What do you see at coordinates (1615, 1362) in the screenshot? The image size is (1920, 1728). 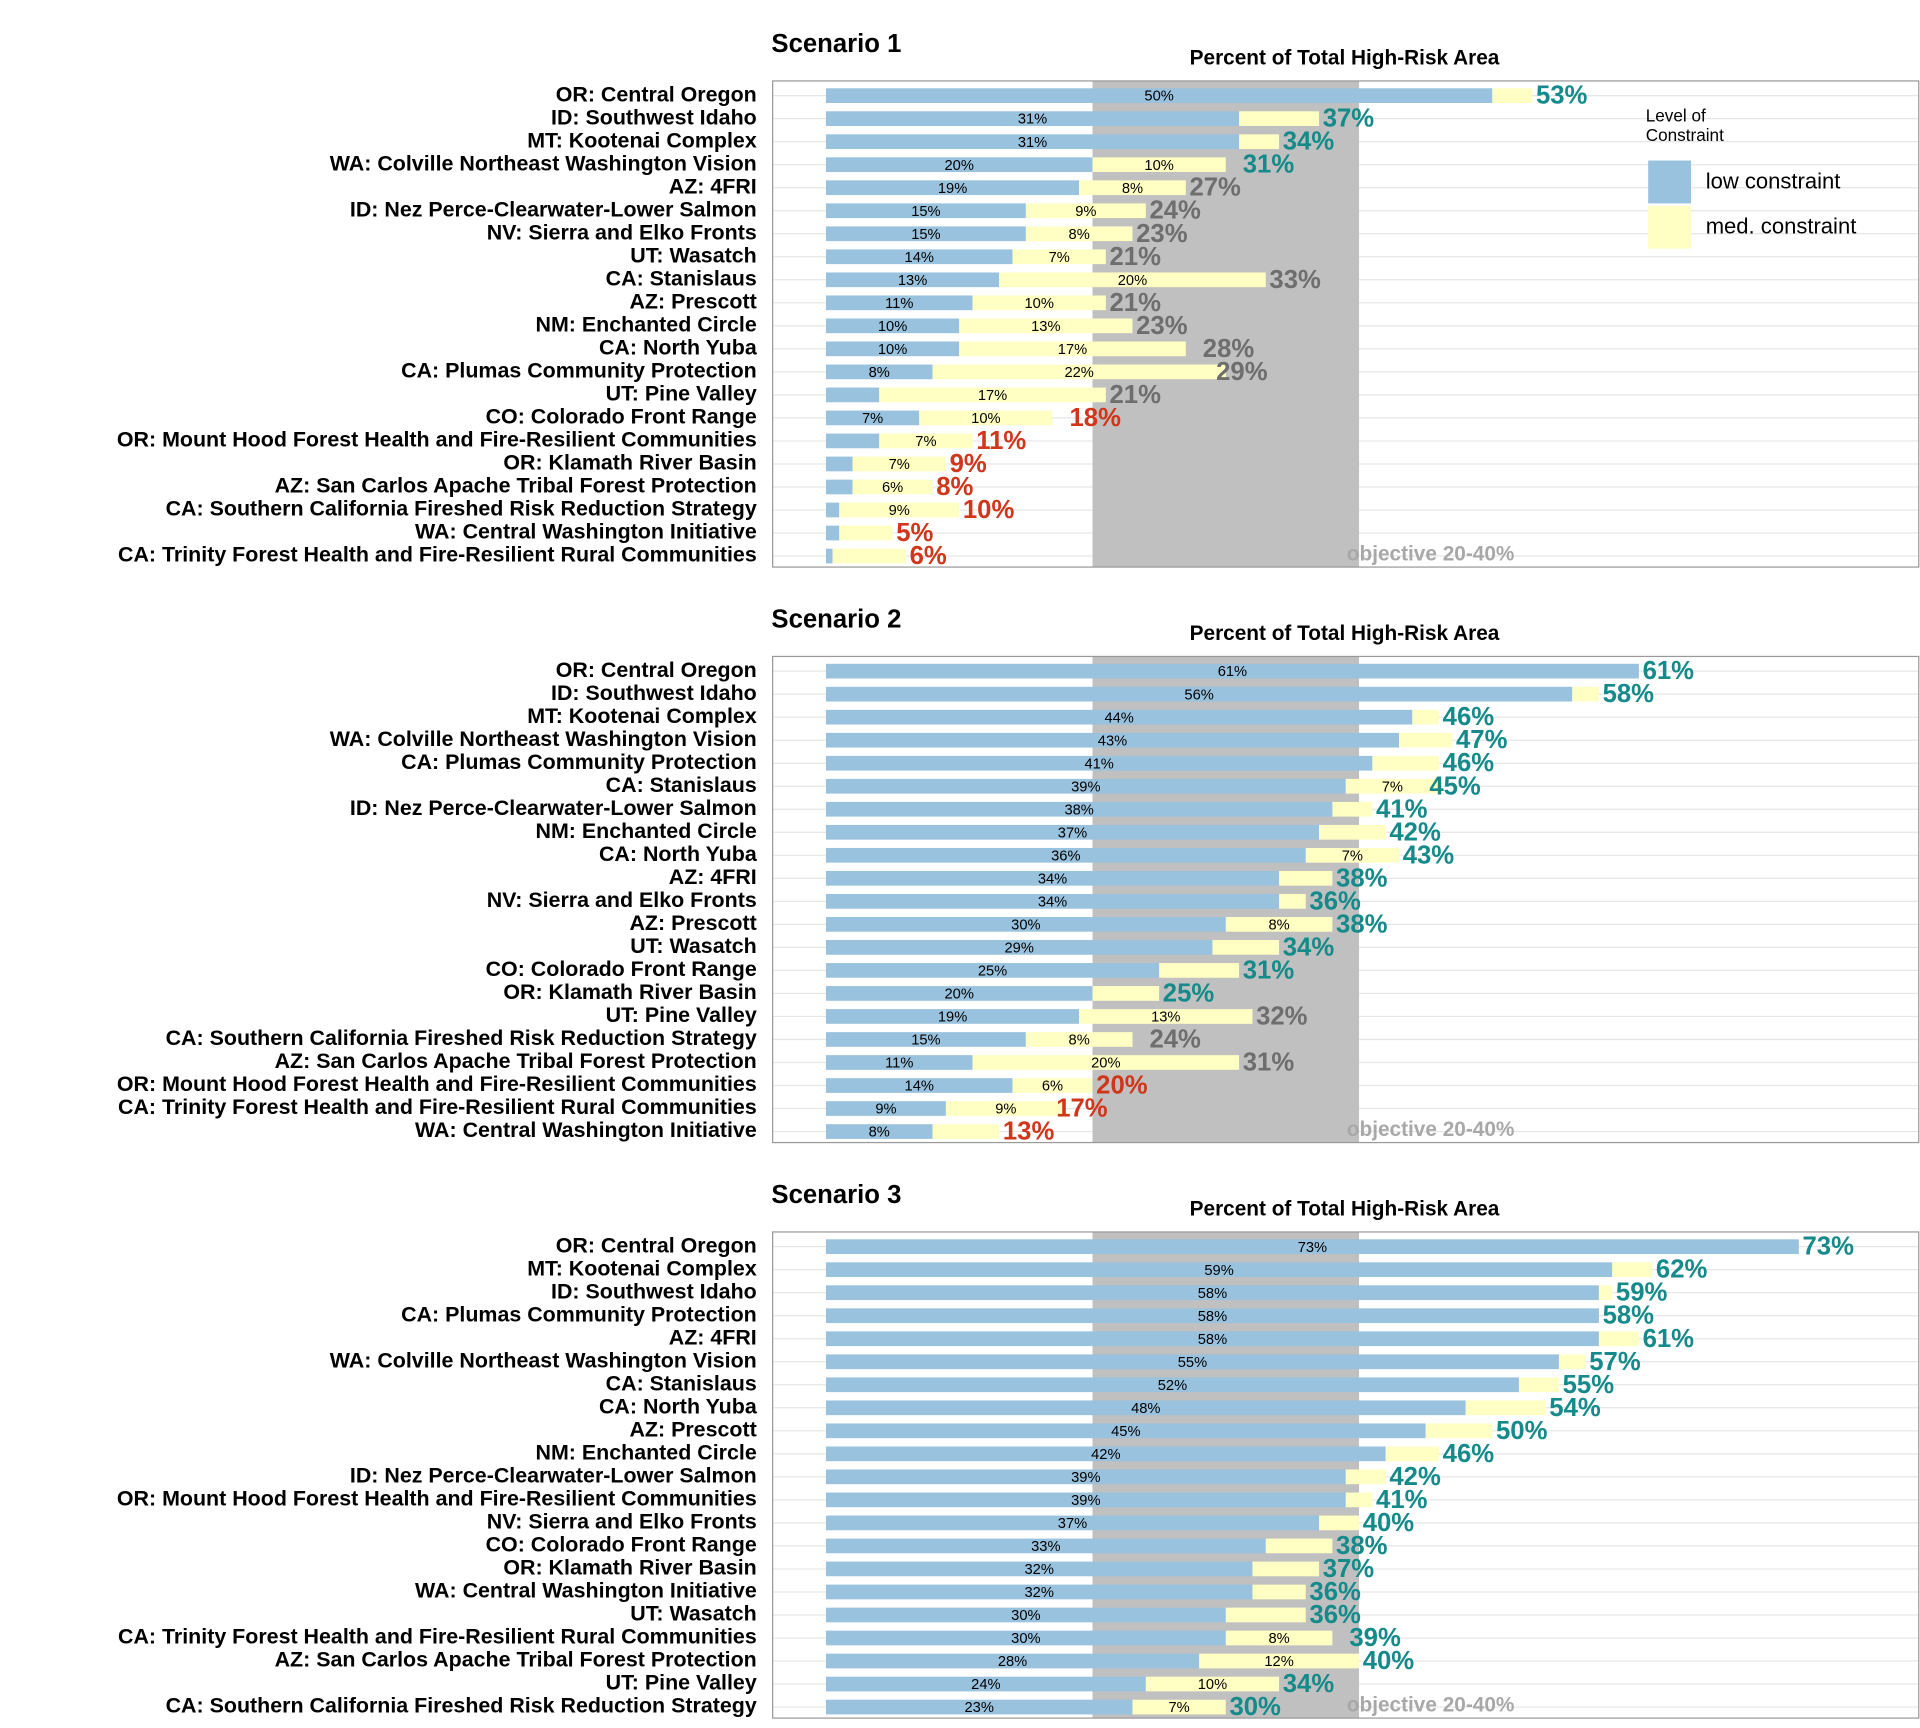 I see `total-label: 57%` at bounding box center [1615, 1362].